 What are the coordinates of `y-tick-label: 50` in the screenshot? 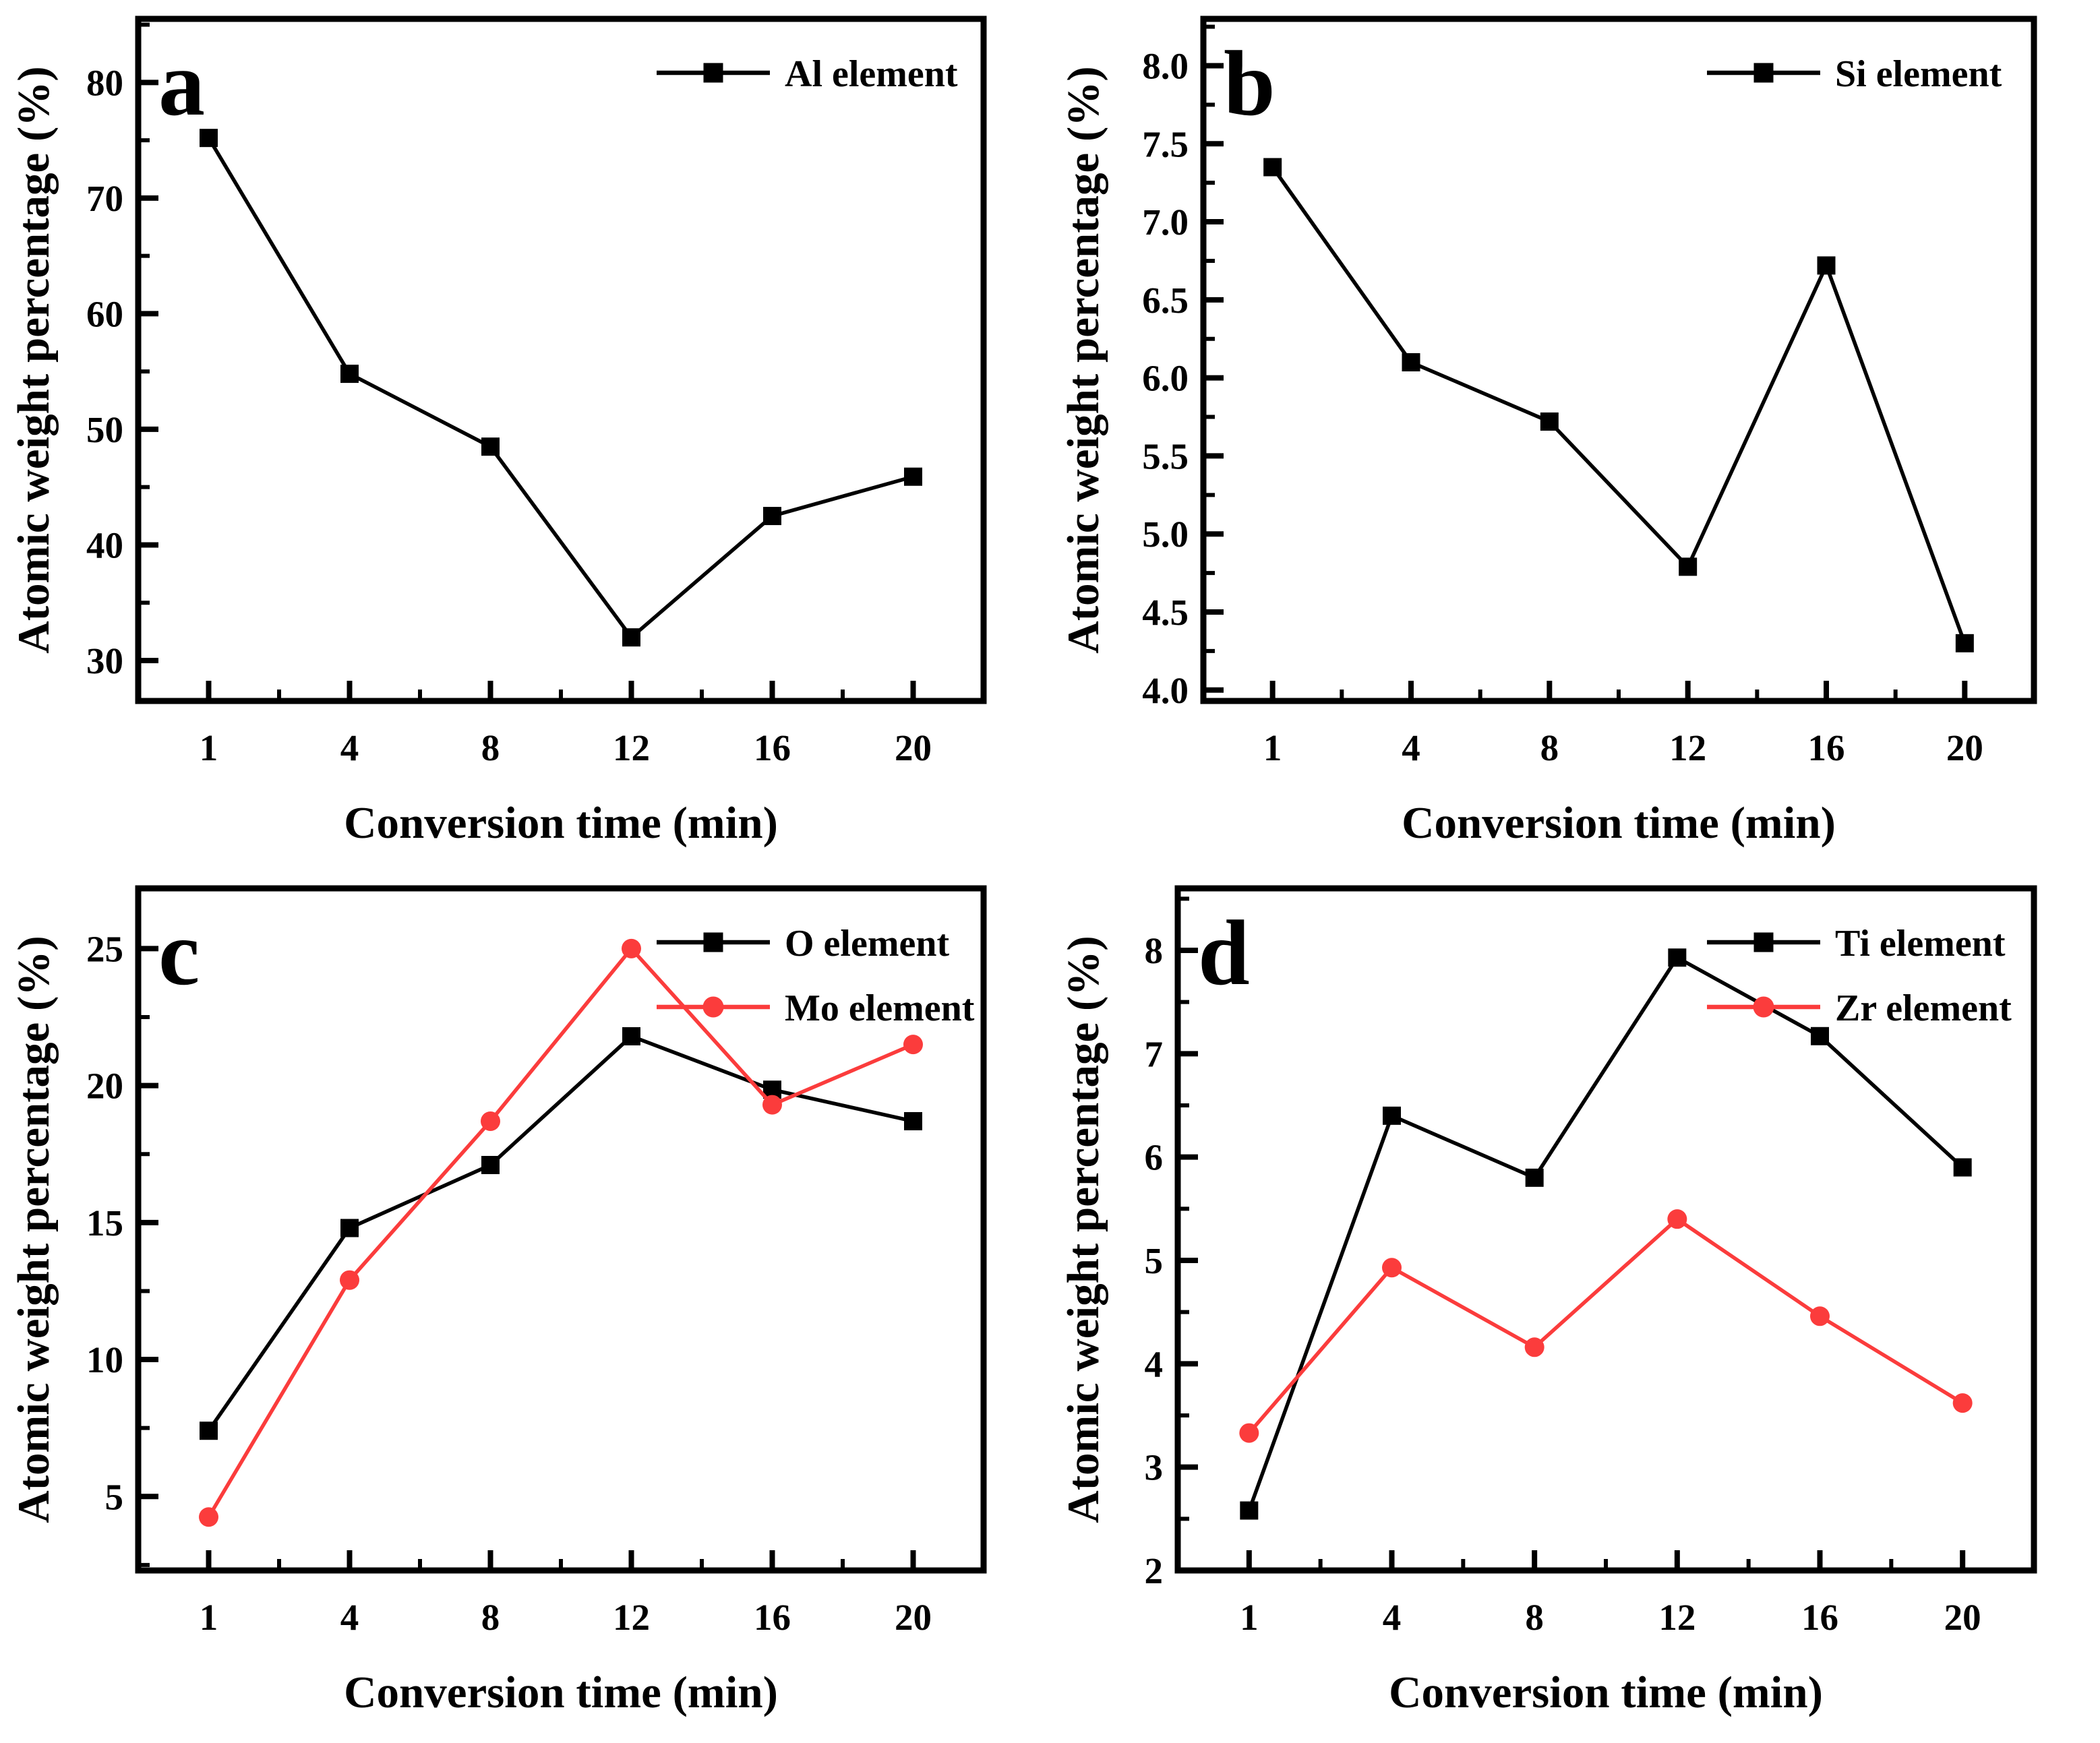 It's located at (104, 429).